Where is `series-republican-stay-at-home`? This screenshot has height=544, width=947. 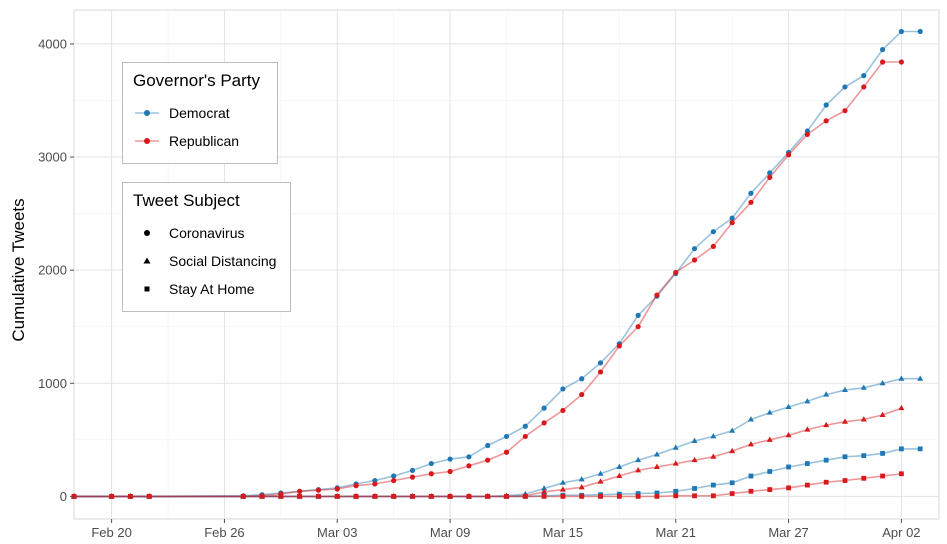
series-republican-stay-at-home is located at coordinates (487, 485).